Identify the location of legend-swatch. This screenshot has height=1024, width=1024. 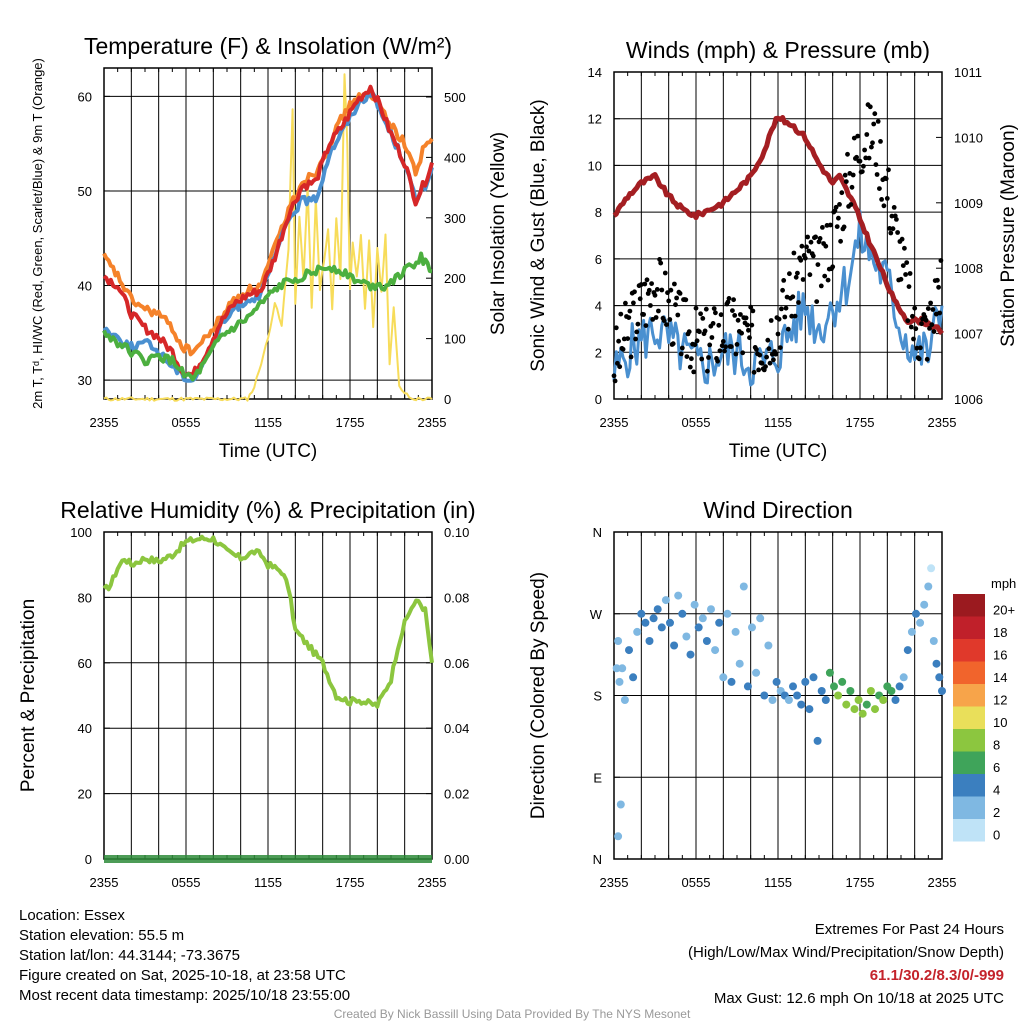
(969, 695).